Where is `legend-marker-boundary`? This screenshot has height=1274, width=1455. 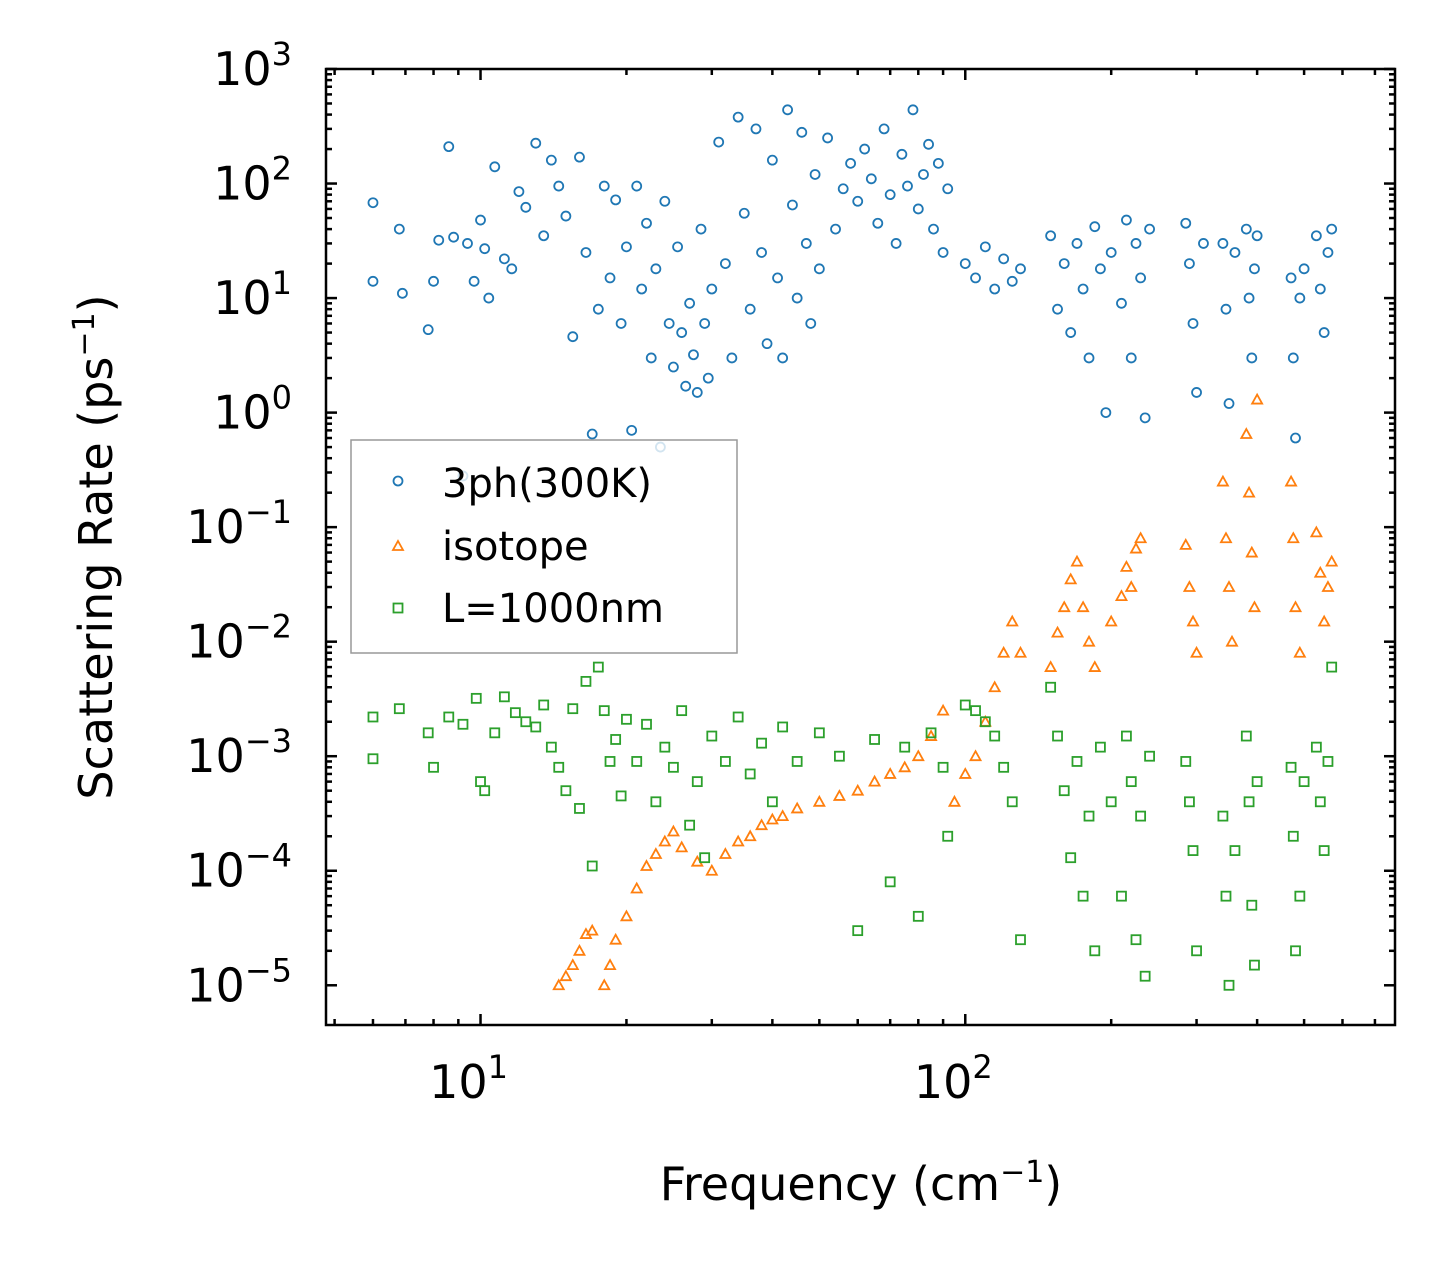
legend-marker-boundary is located at coordinates (398, 608).